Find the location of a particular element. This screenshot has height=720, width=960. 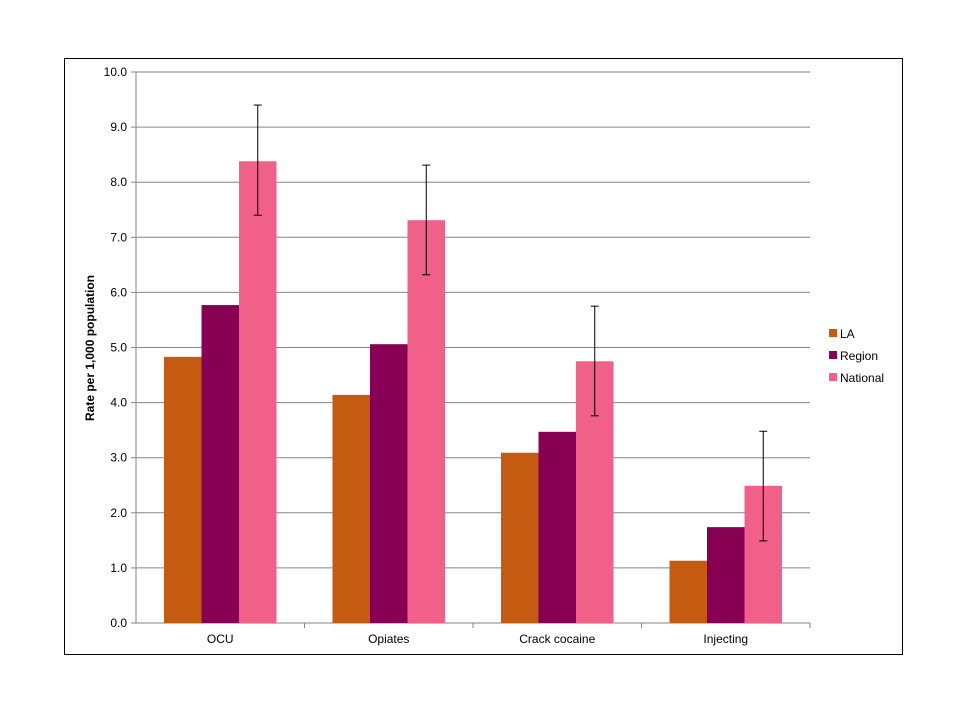

y-tick-label: 7.0 is located at coordinates (118, 237).